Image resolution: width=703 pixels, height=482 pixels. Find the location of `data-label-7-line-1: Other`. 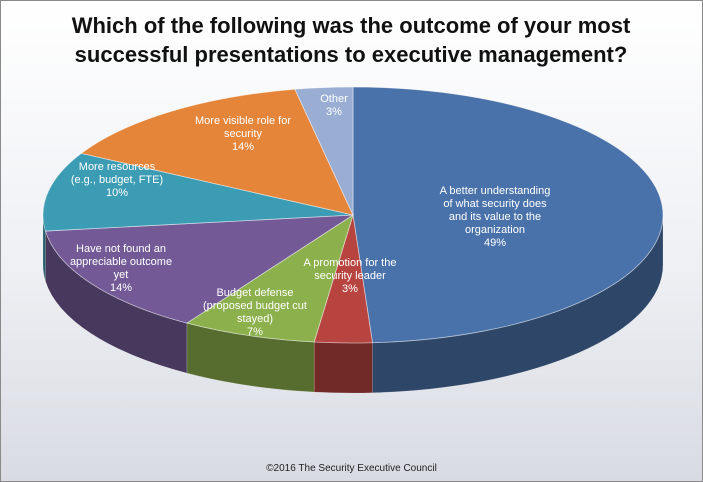

data-label-7-line-1: Other is located at coordinates (334, 99).